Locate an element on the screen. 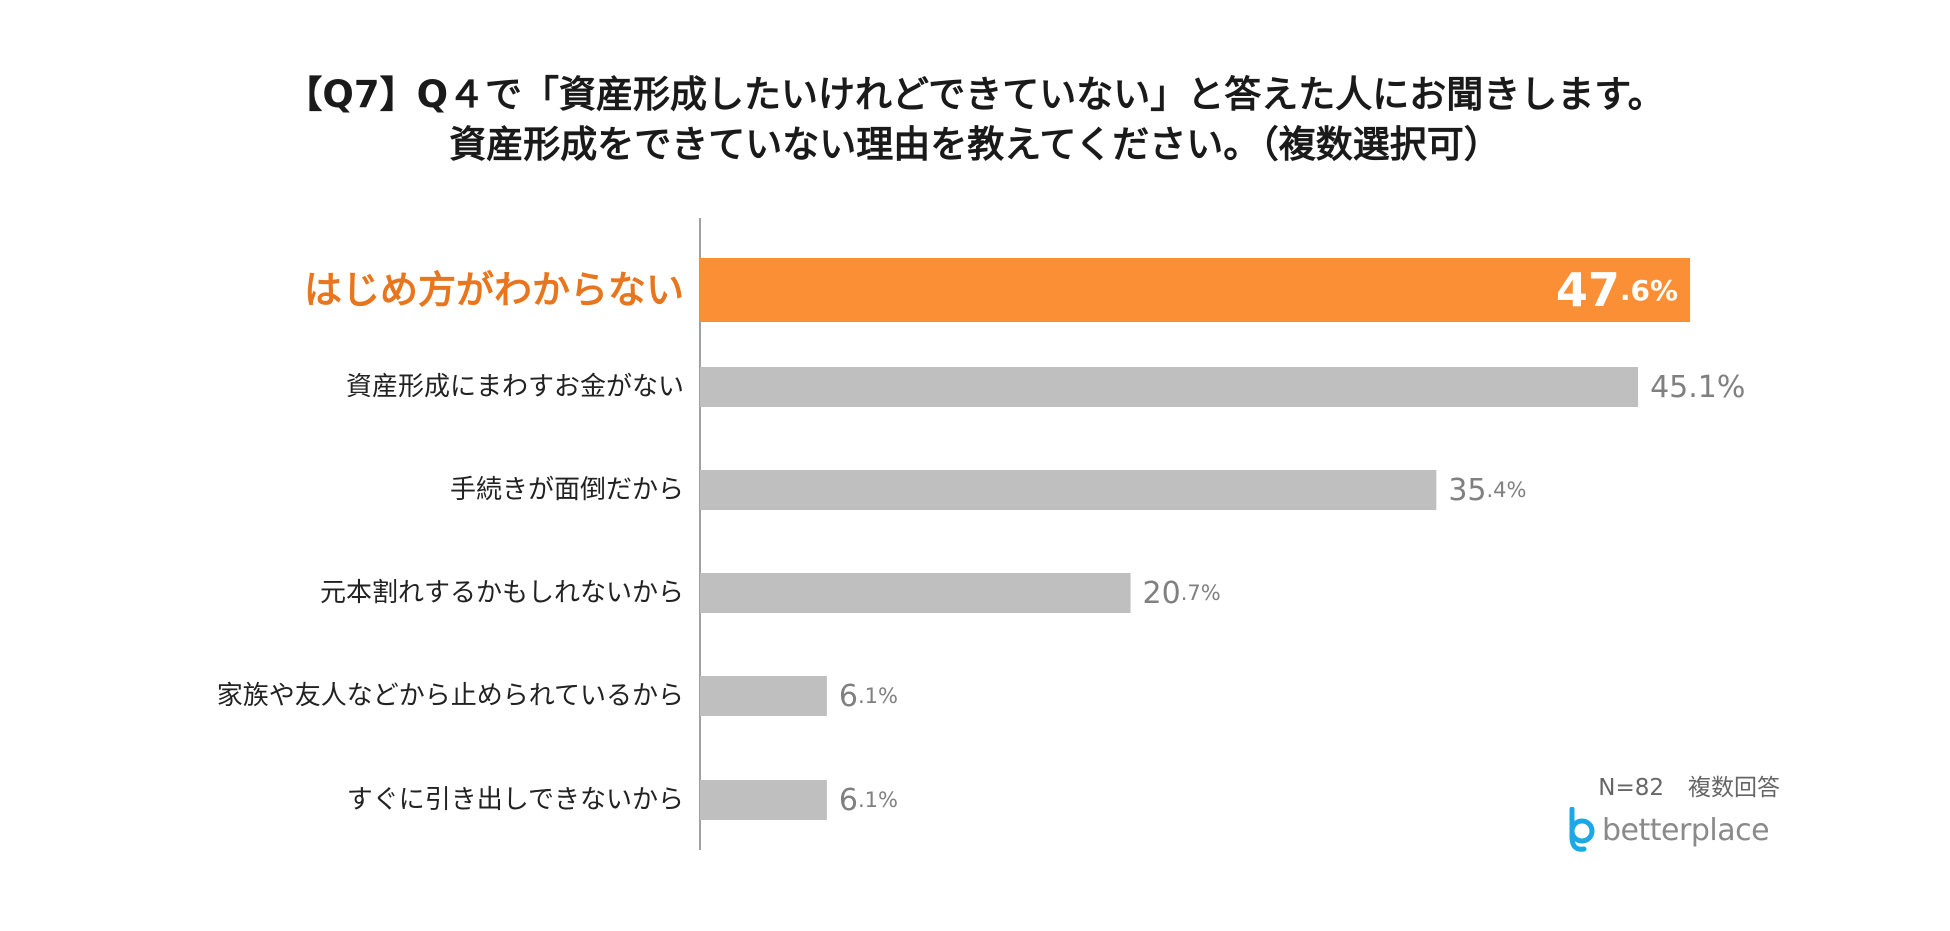 The height and width of the screenshot is (931, 1950). sample-note: N=82 複数回答 is located at coordinates (1680, 785).